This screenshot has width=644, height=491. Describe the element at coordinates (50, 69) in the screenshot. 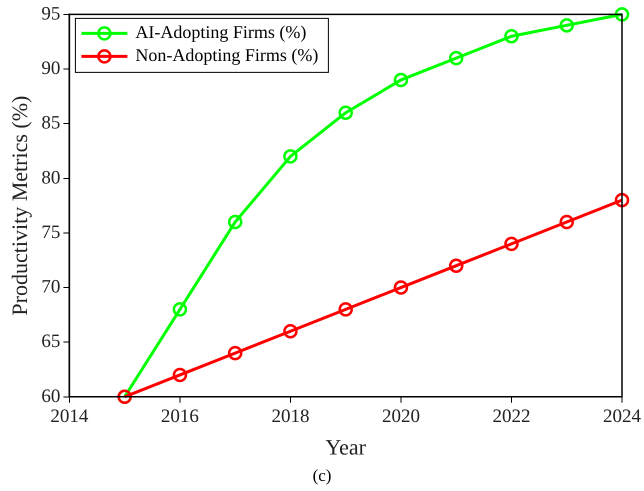

I see `y-tick-label: 90` at that location.